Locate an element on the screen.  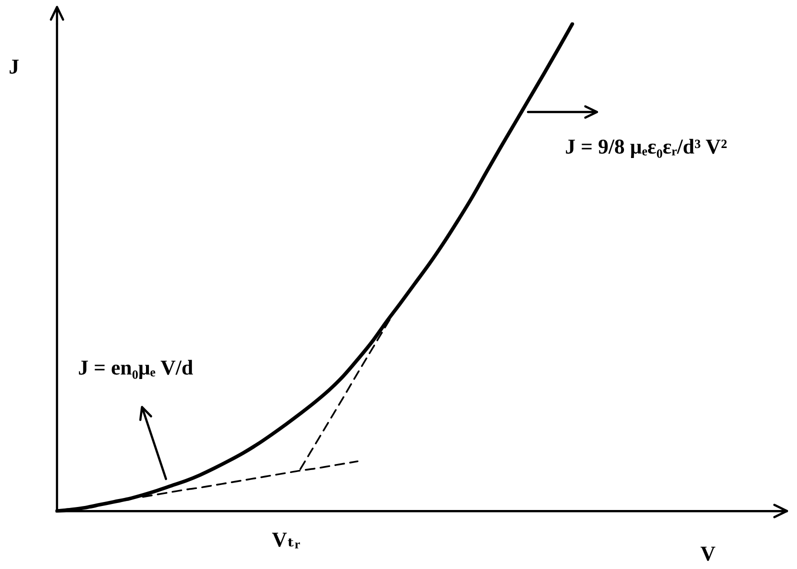
annotation: J = 9/8 μₑε₀εᵣ/d³ V² is located at coordinates (646, 147).